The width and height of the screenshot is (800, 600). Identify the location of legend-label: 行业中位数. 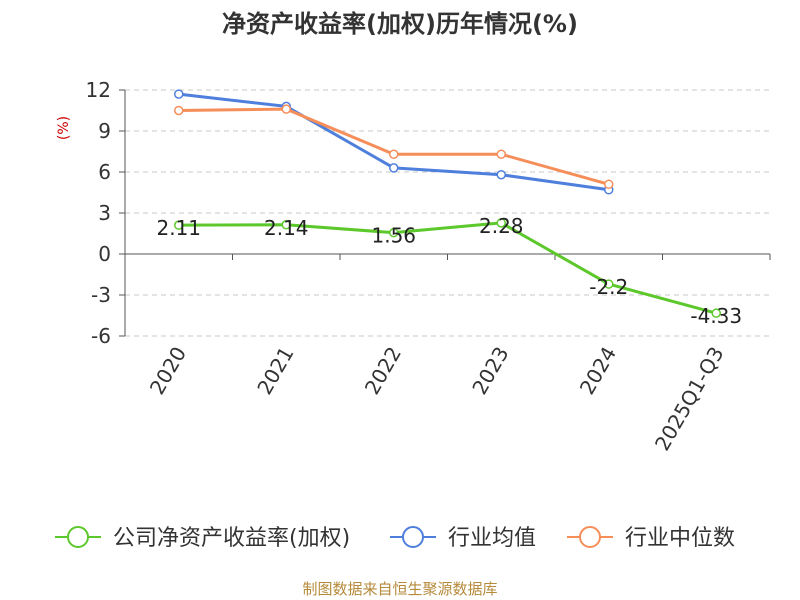
(680, 538).